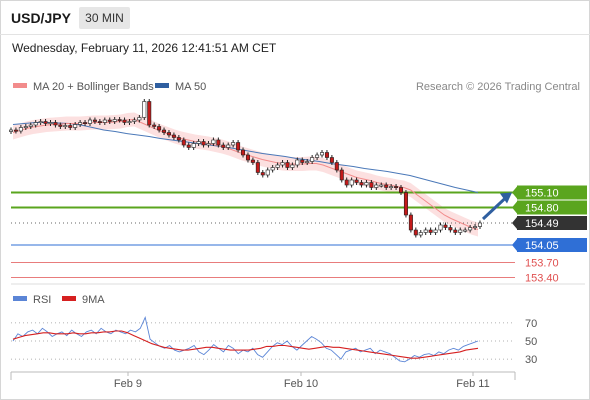  What do you see at coordinates (498, 87) in the screenshot?
I see `credit-label: Research © 2026 Trading Central` at bounding box center [498, 87].